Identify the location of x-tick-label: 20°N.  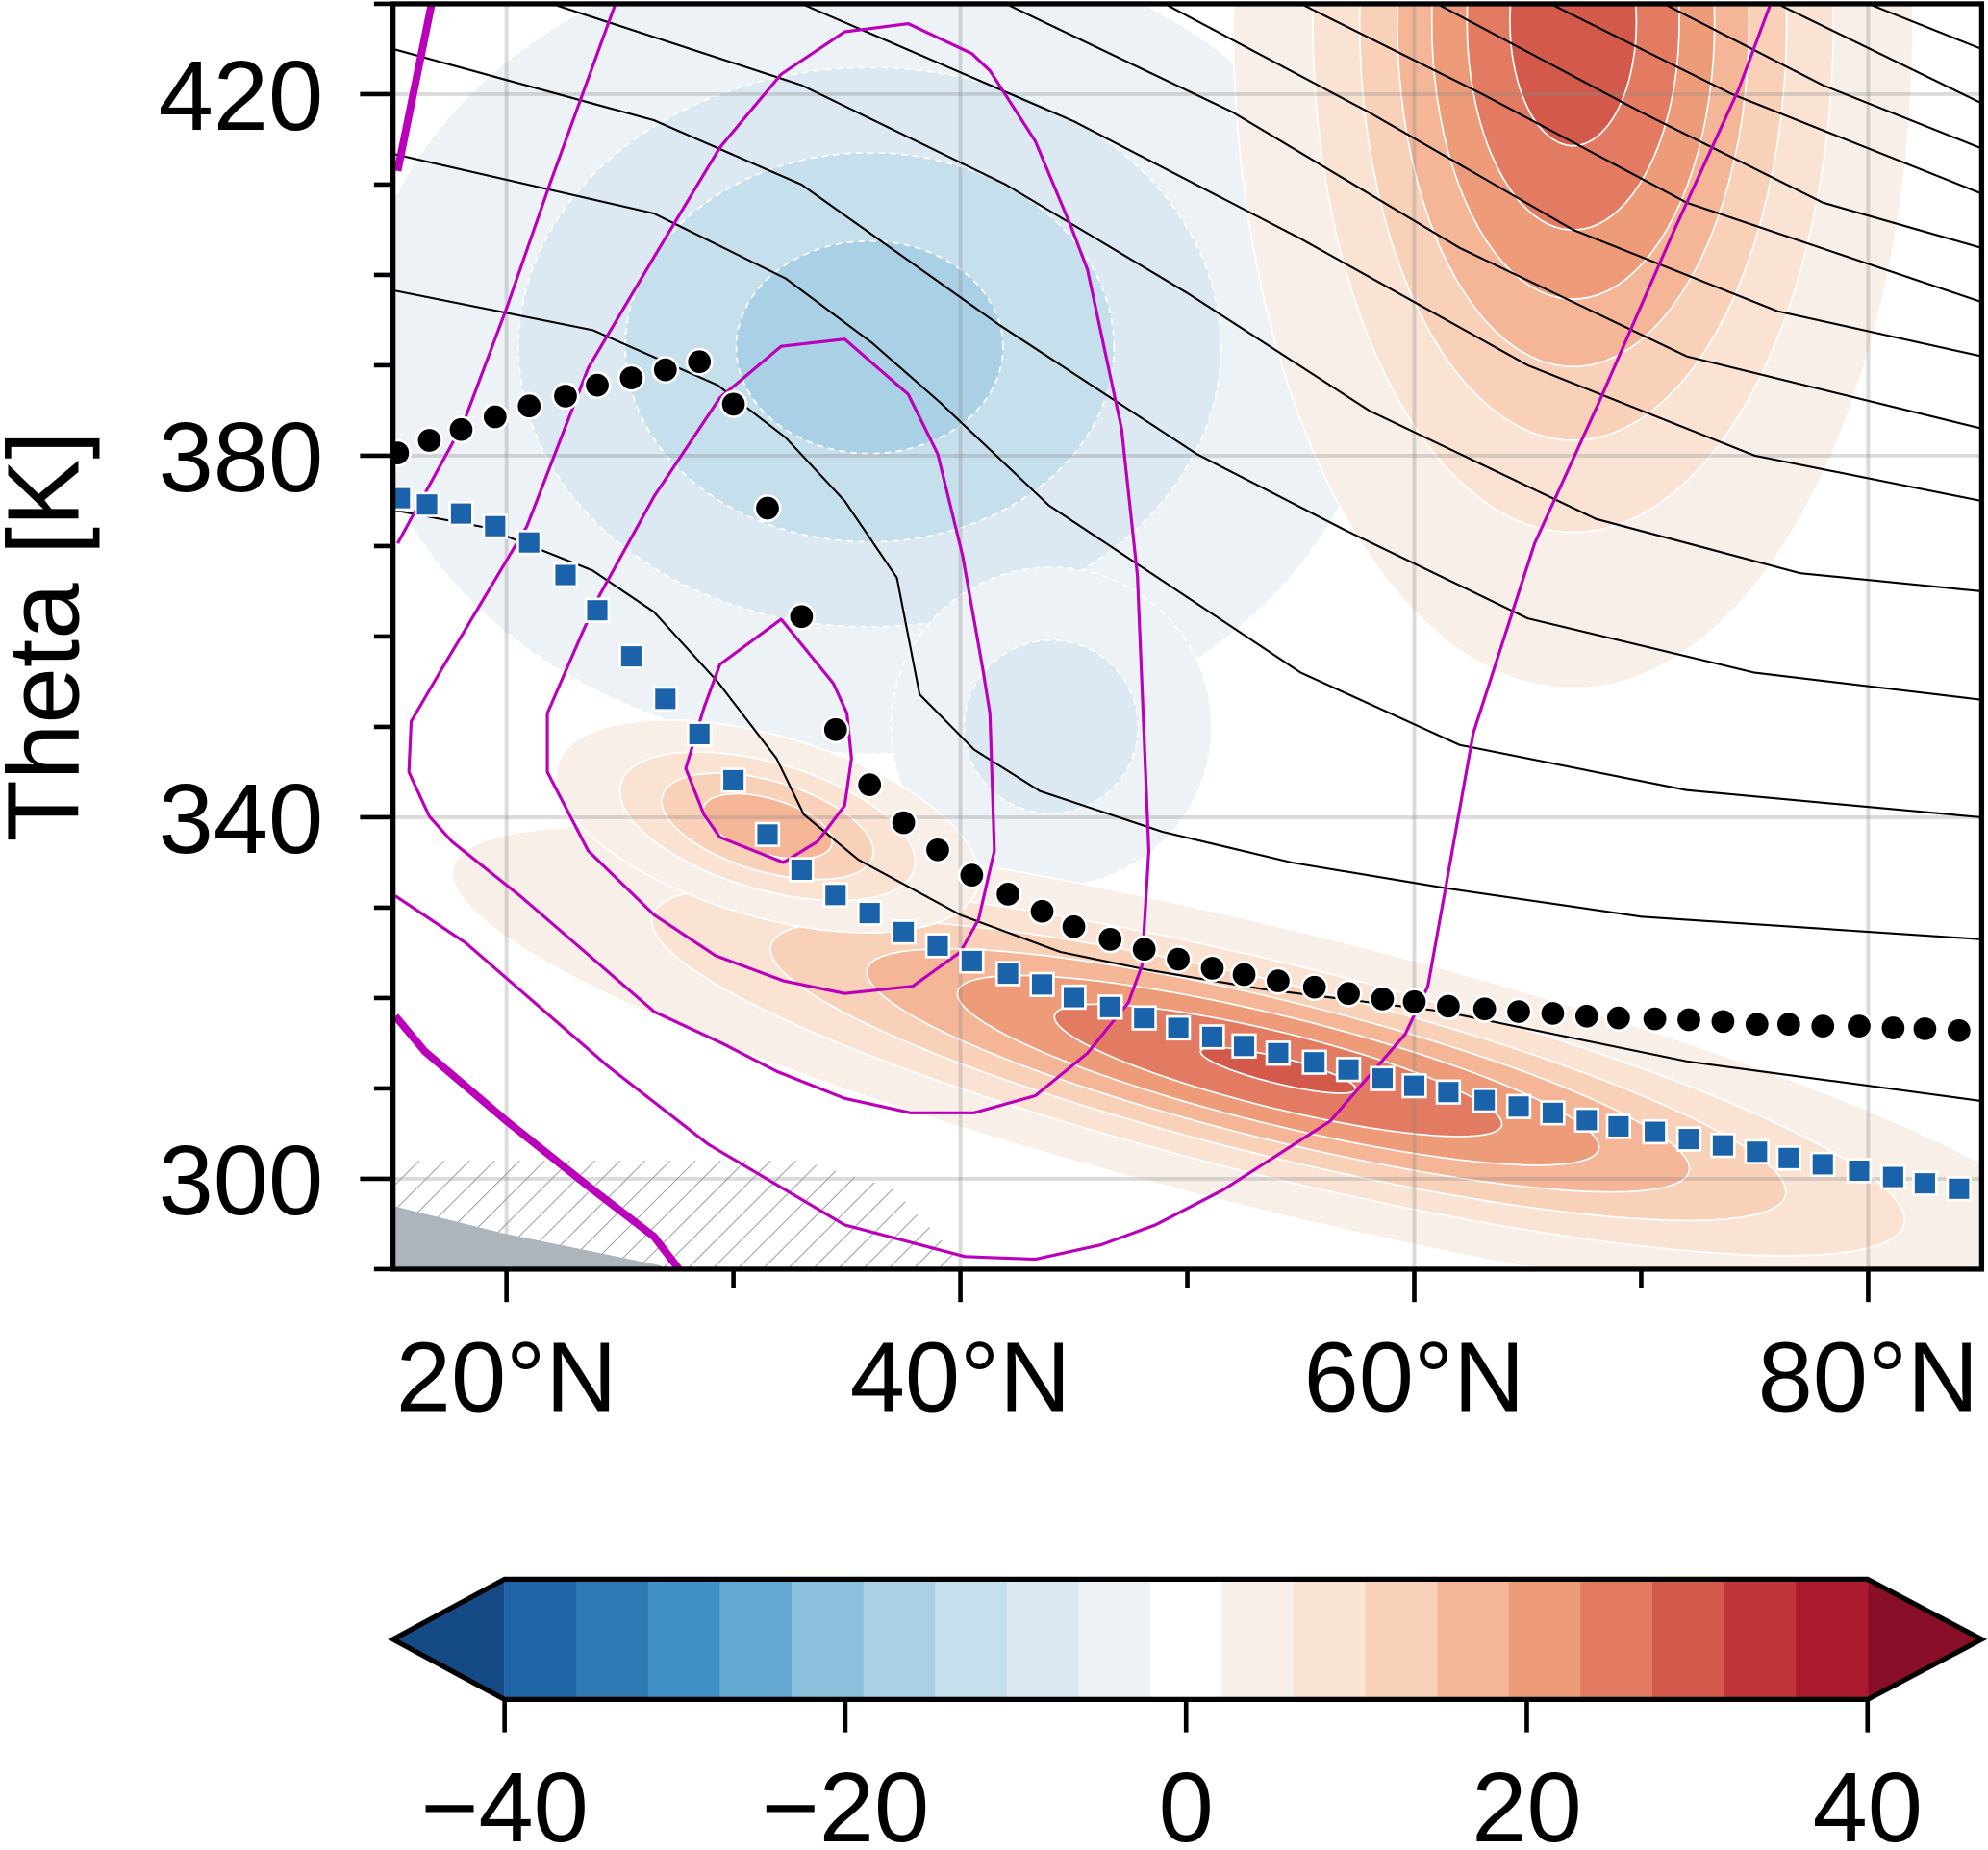
(506, 1376).